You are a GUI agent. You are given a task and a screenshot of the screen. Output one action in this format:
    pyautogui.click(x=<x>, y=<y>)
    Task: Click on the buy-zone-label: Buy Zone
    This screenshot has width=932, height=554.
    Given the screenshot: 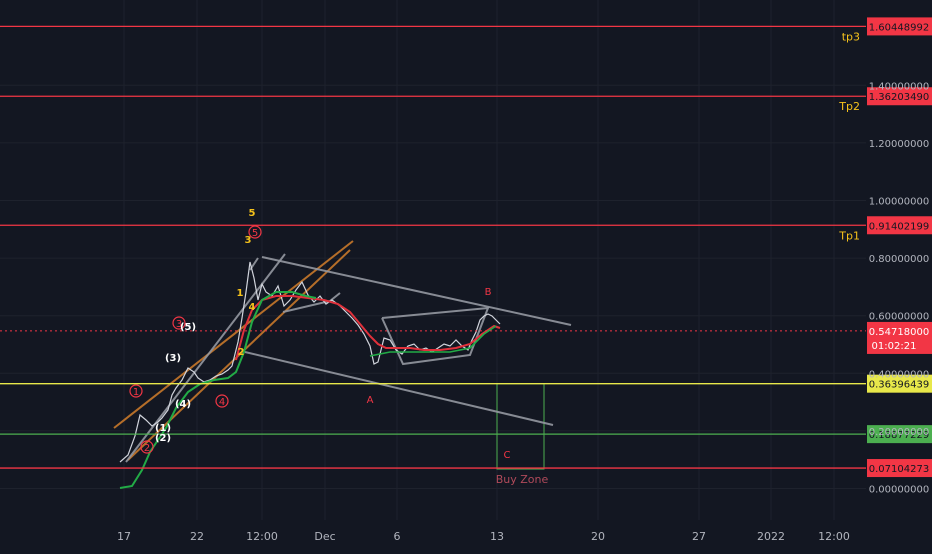 What is the action you would take?
    pyautogui.click(x=522, y=479)
    